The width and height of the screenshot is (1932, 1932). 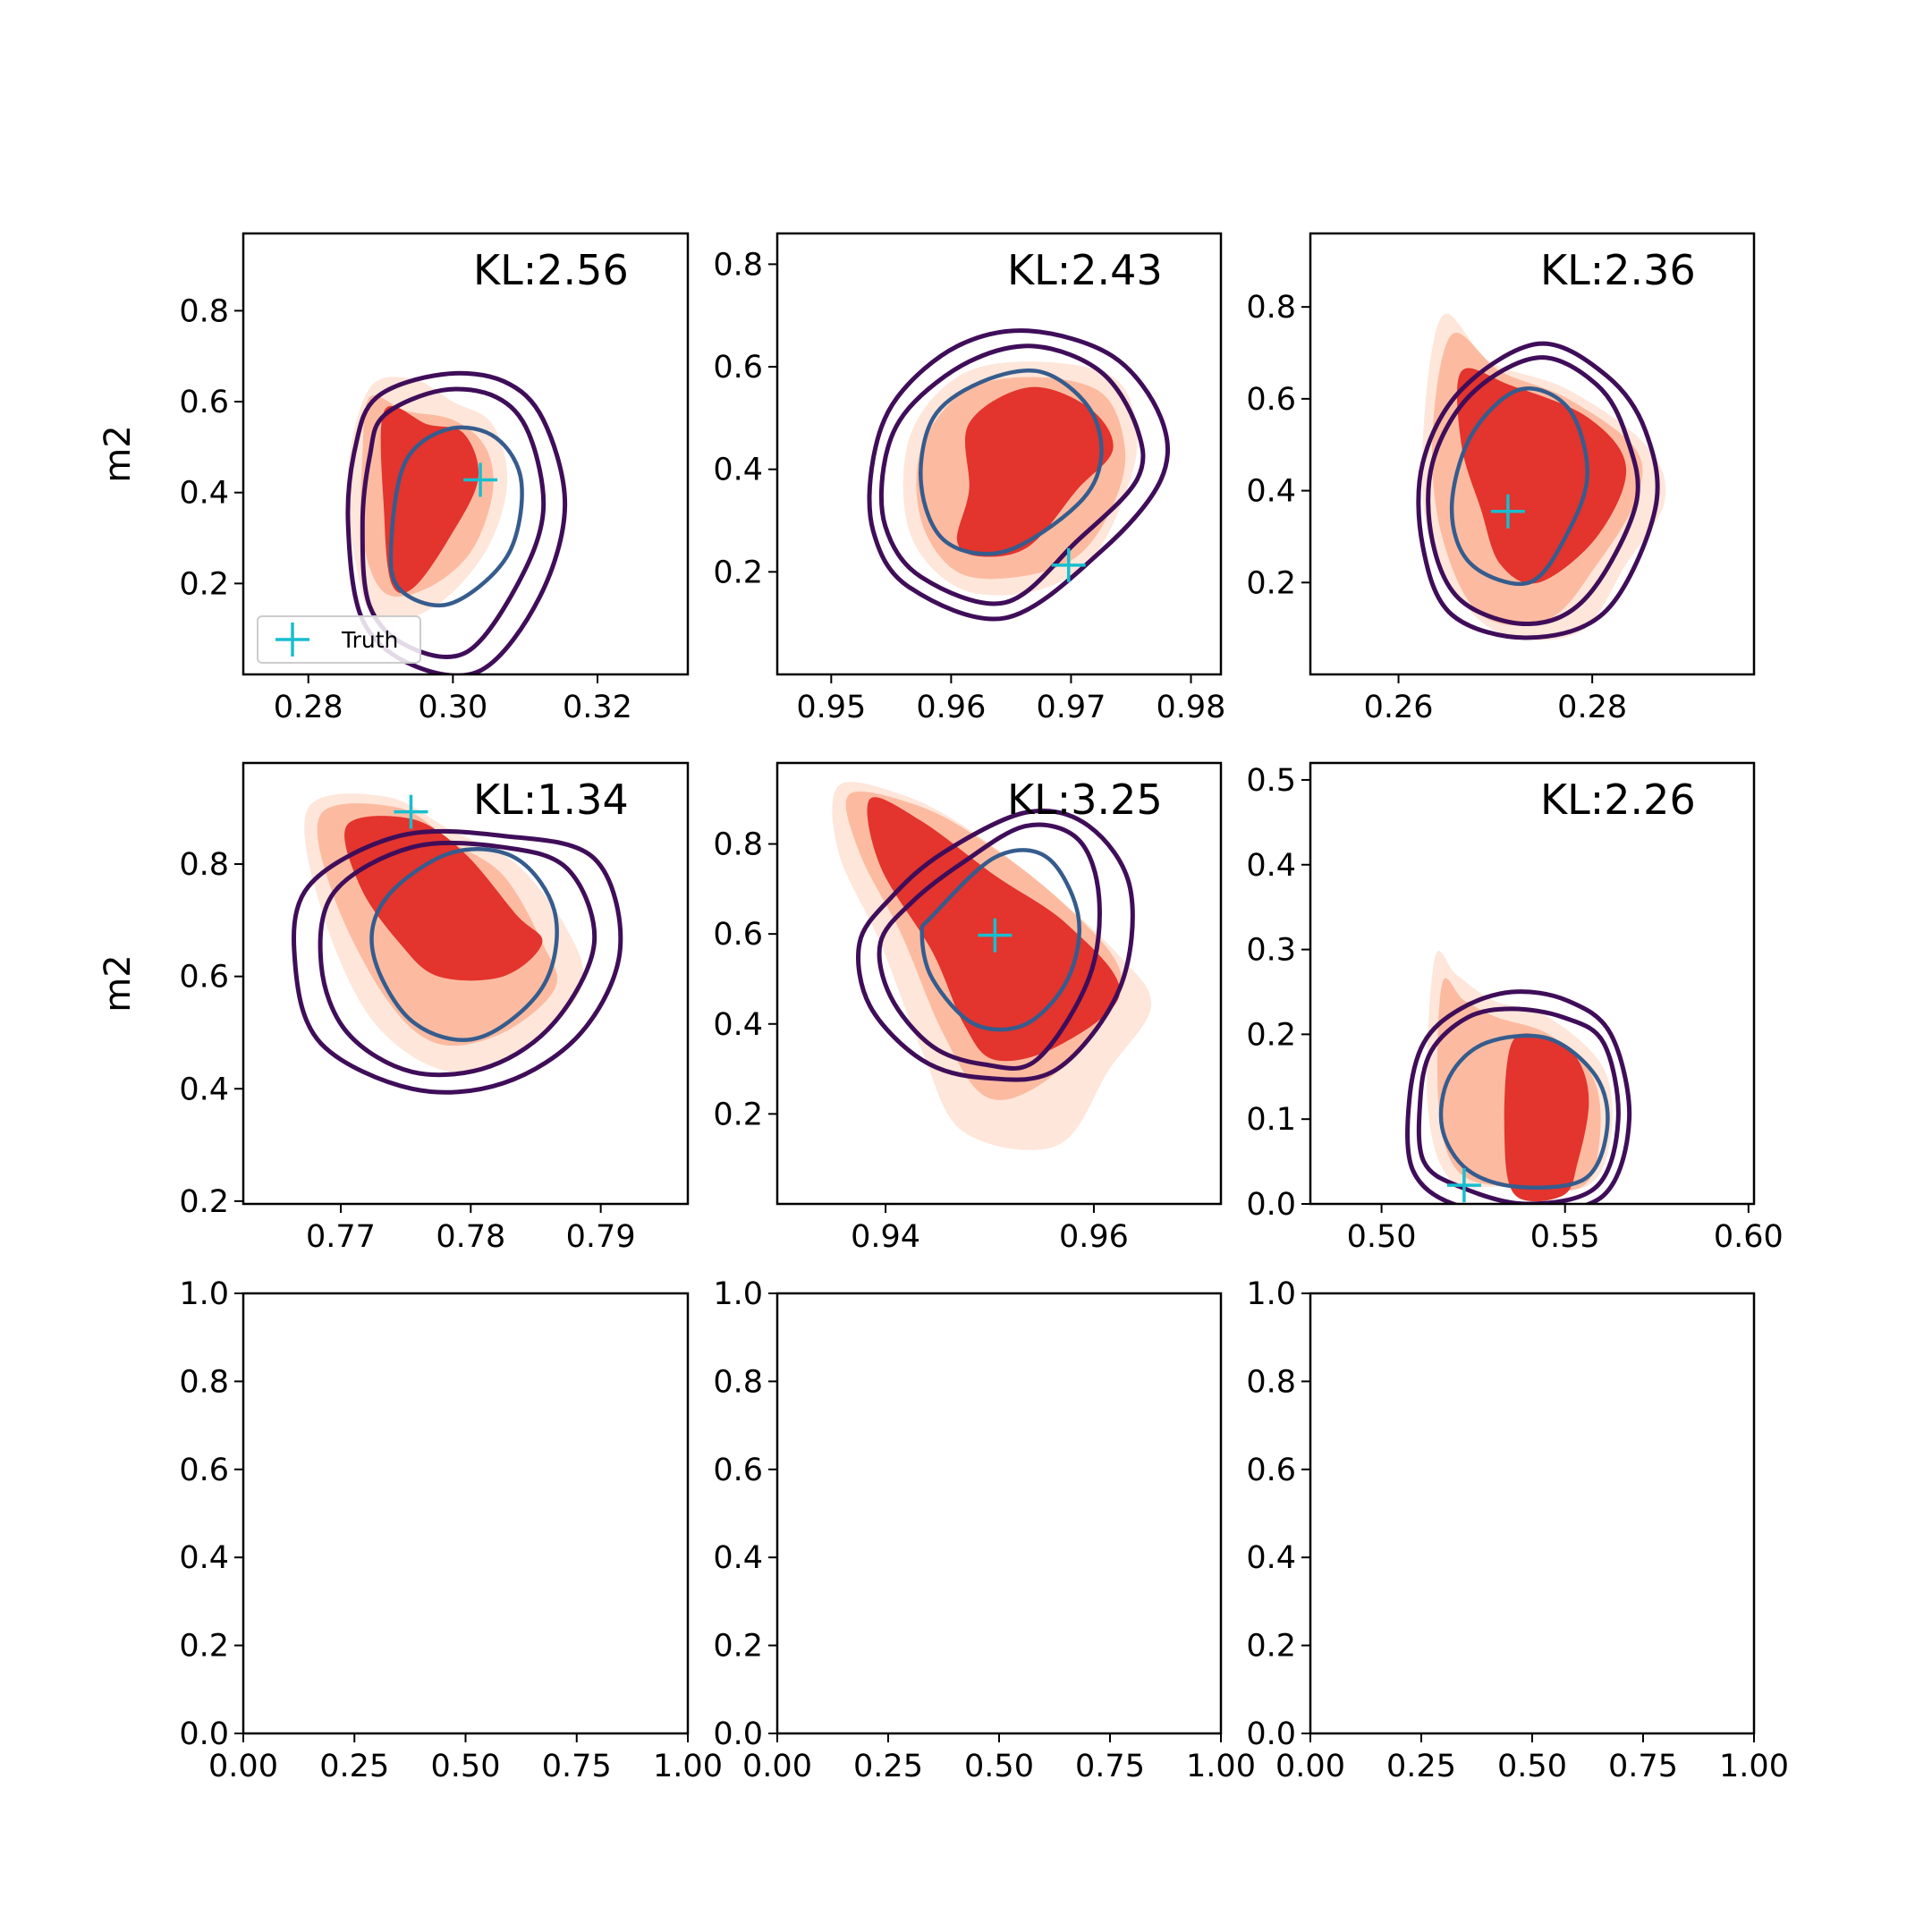 I want to click on x-tick-label: 0.78, so click(x=470, y=1237).